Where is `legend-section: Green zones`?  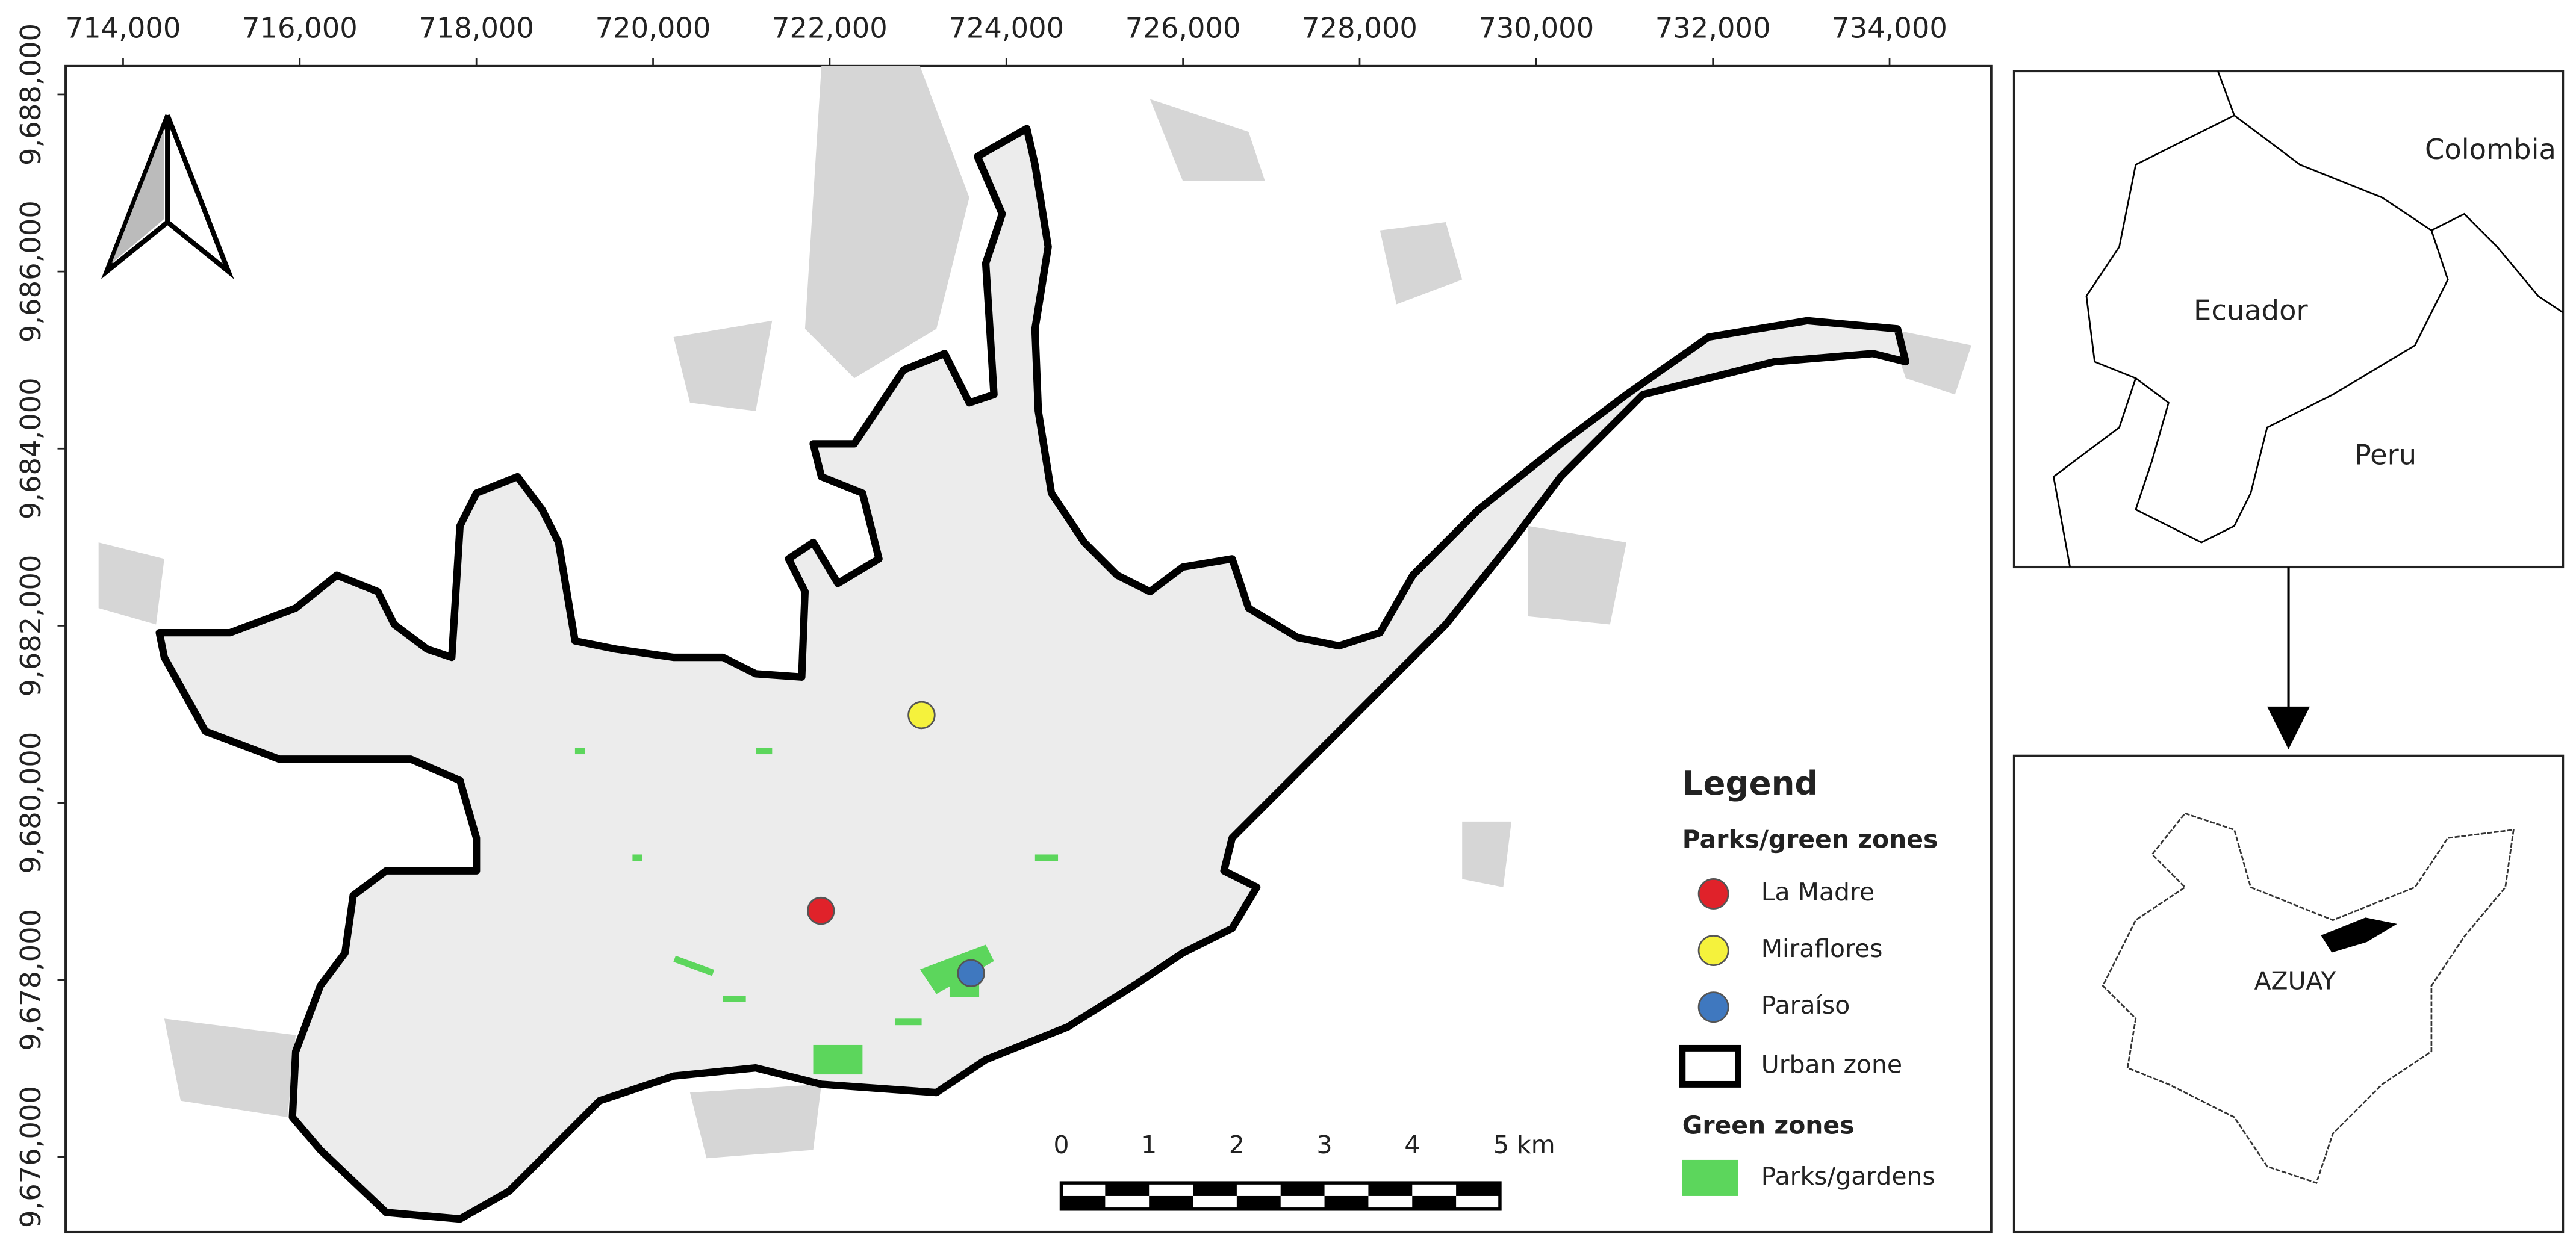 legend-section: Green zones is located at coordinates (1769, 1125).